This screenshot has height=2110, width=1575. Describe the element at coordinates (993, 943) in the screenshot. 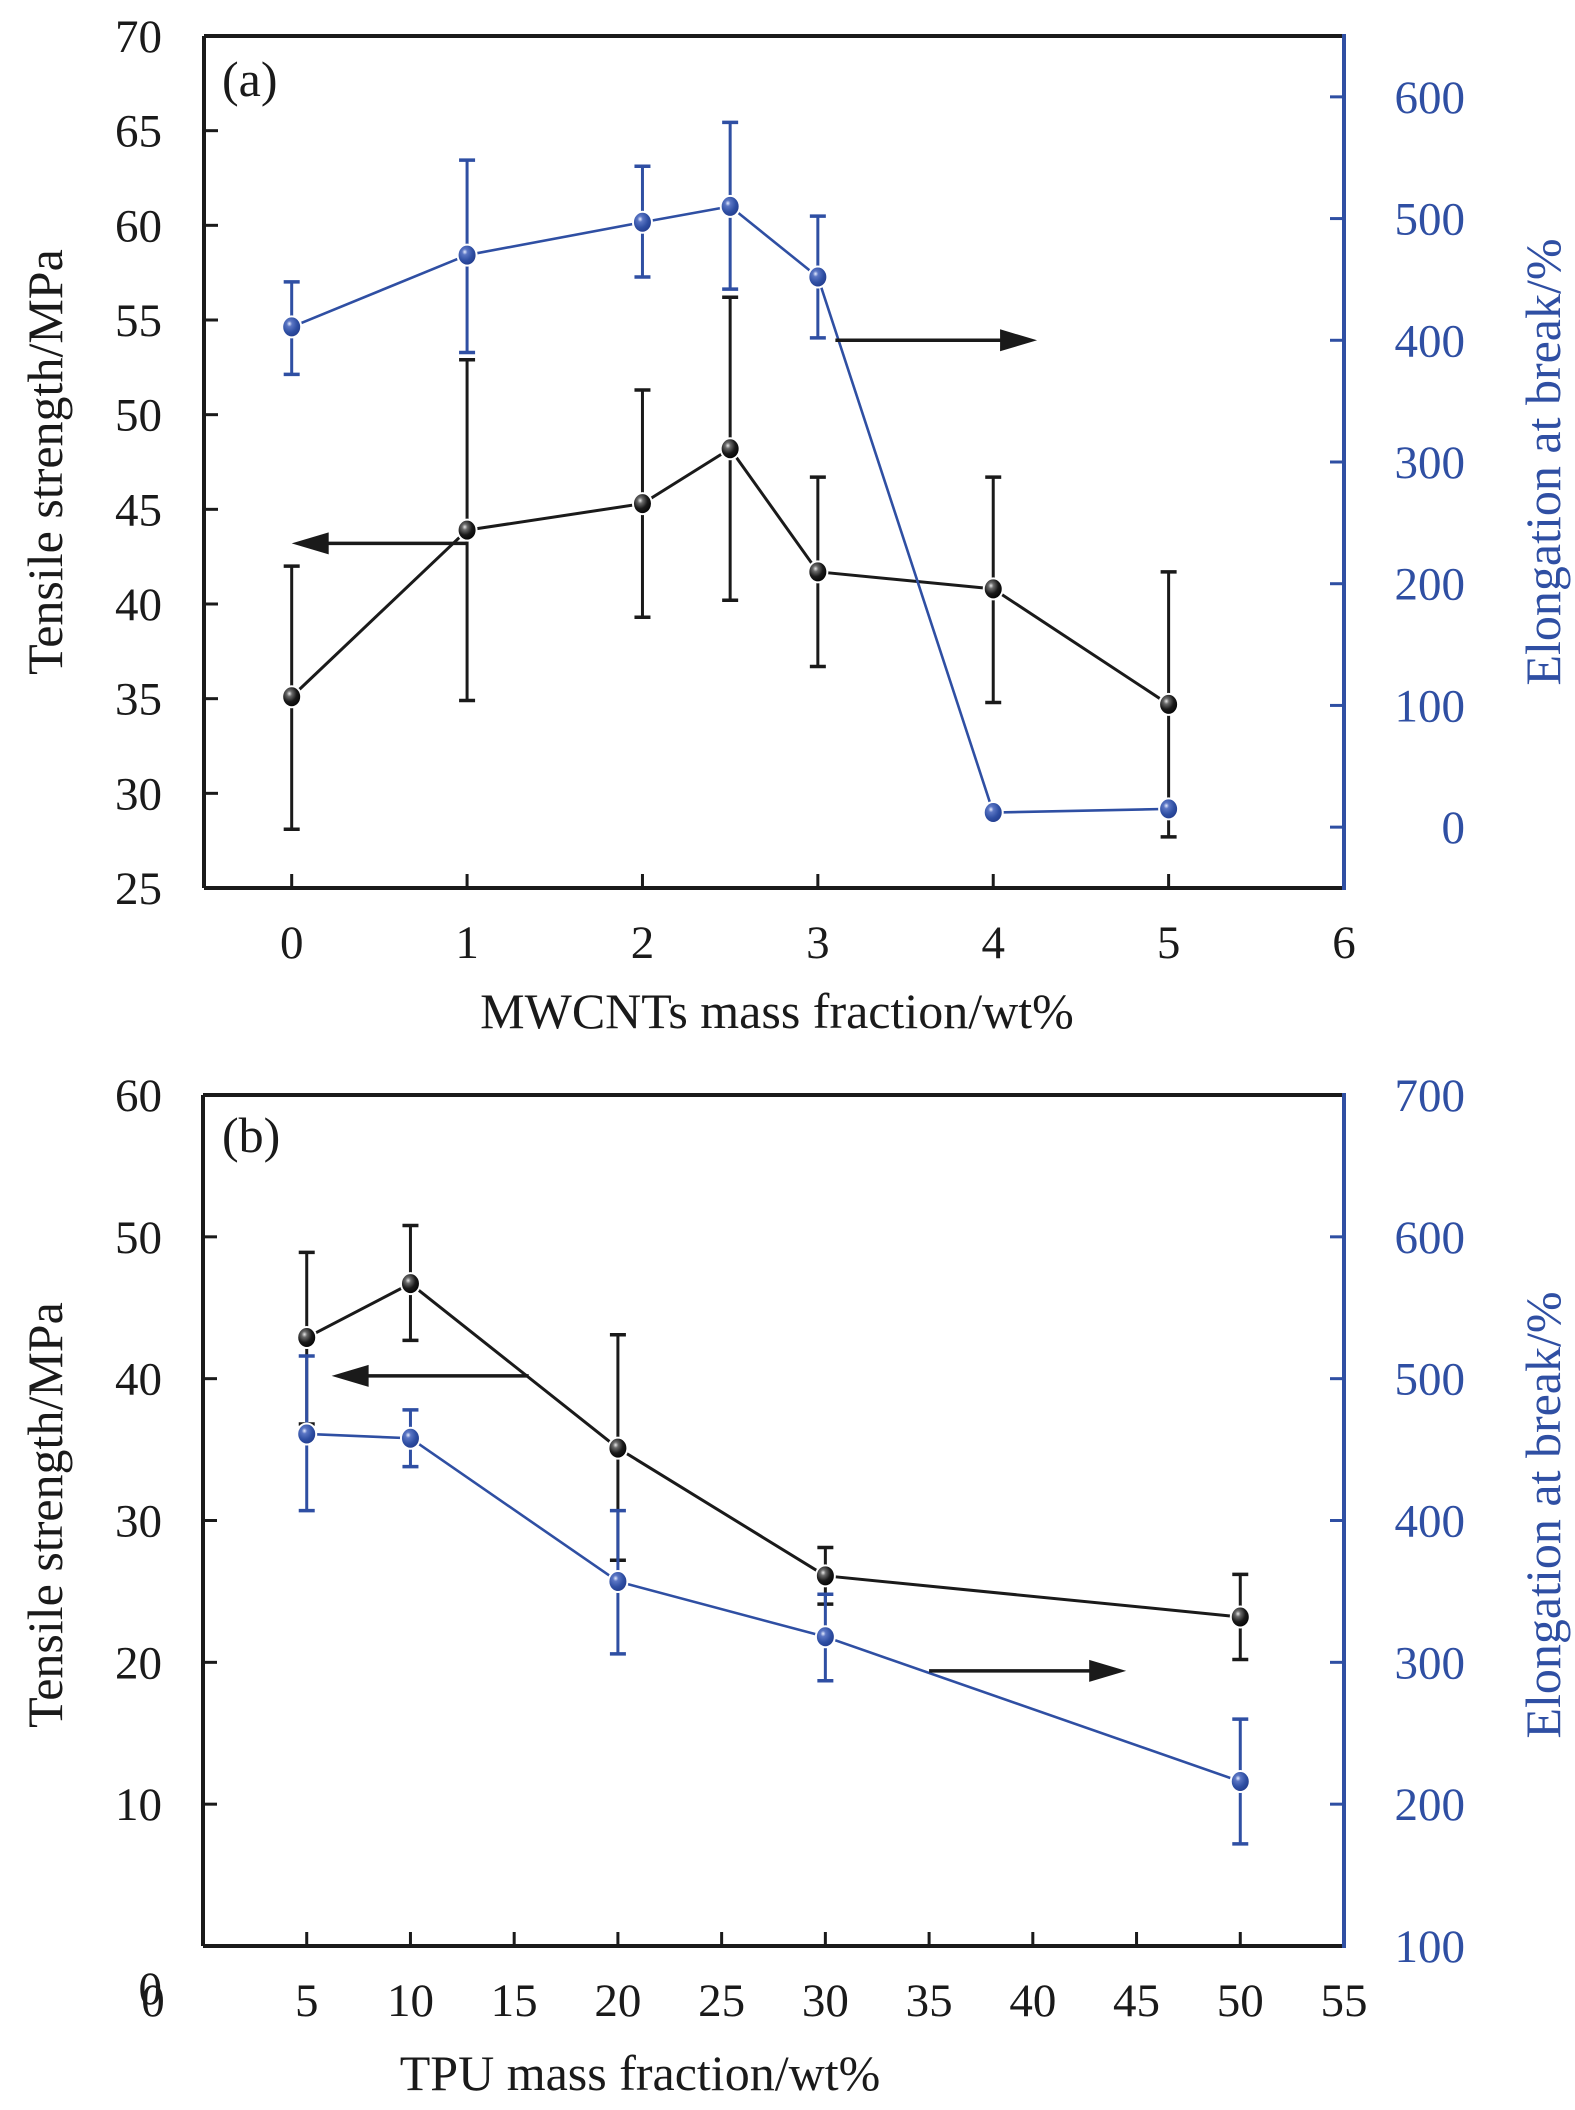

I see `x-tick-label: 4` at that location.